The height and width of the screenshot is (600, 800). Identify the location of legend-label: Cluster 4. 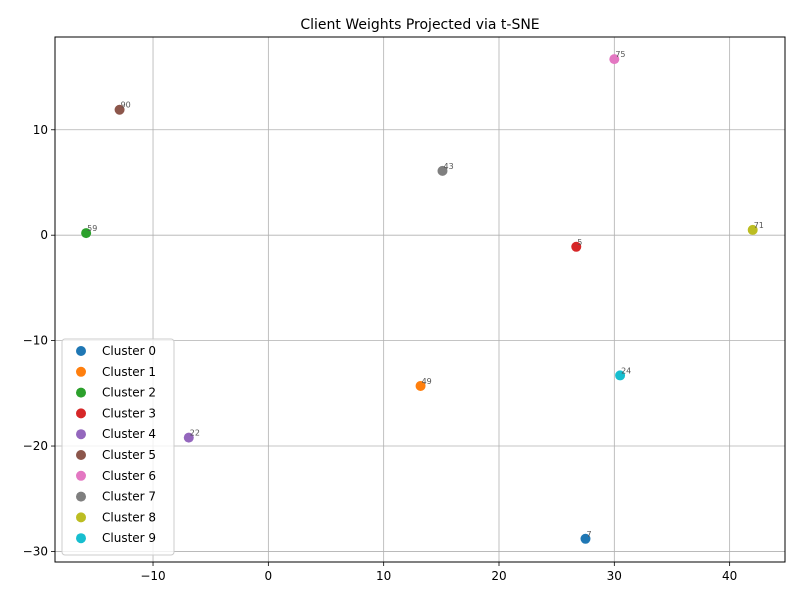
(129, 434).